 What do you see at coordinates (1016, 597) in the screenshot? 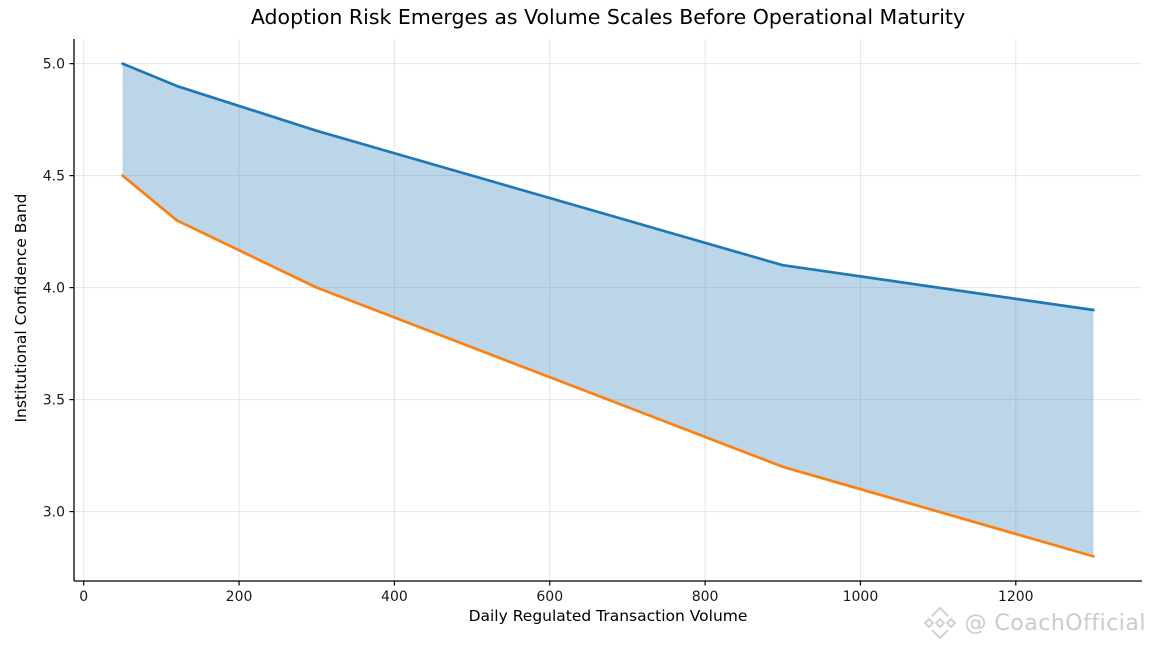
I see `x-tick-label: 1200` at bounding box center [1016, 597].